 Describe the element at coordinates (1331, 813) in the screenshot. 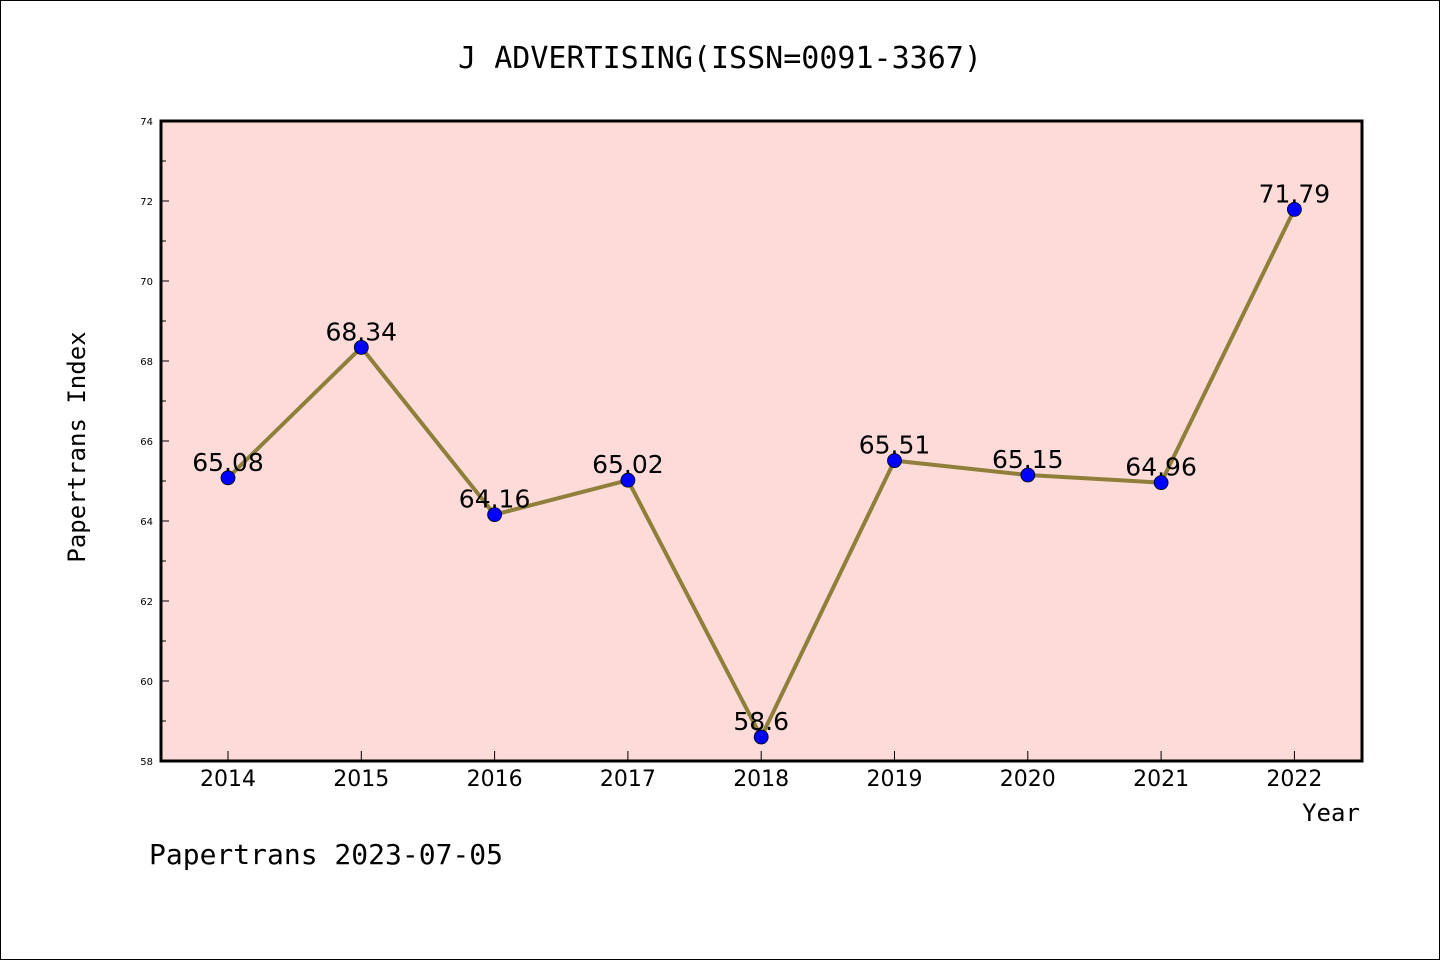

I see `x-axis-label: Year` at that location.